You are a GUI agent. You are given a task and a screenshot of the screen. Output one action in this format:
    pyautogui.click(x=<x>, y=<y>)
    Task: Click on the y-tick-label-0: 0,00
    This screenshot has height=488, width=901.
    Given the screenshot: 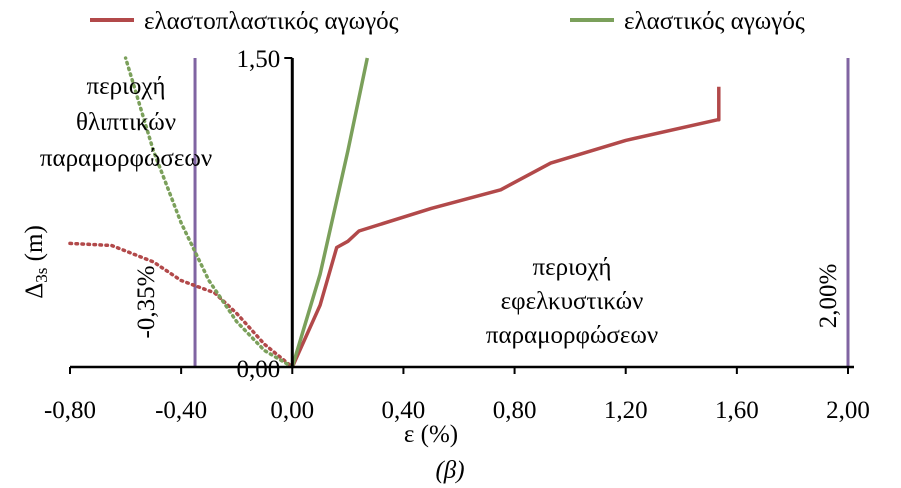 What is the action you would take?
    pyautogui.click(x=259, y=369)
    